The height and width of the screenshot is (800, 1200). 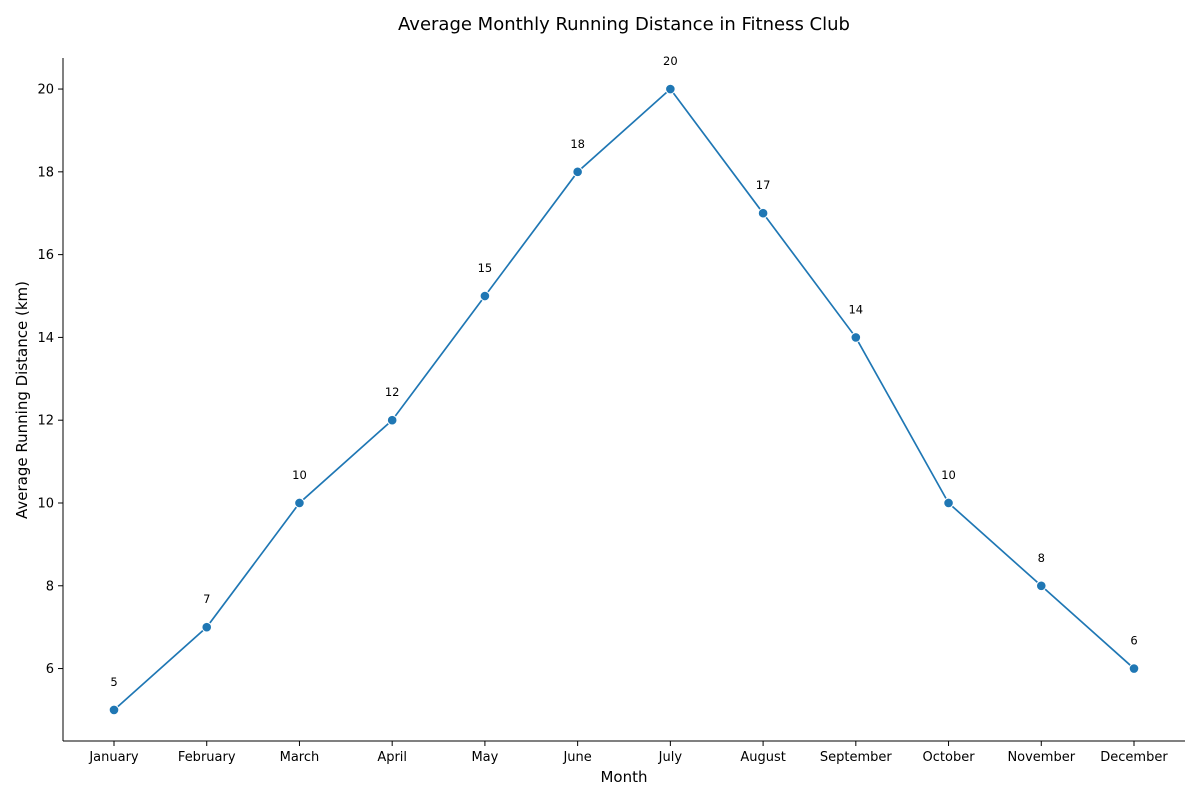 What do you see at coordinates (577, 144) in the screenshot?
I see `data-label: 18` at bounding box center [577, 144].